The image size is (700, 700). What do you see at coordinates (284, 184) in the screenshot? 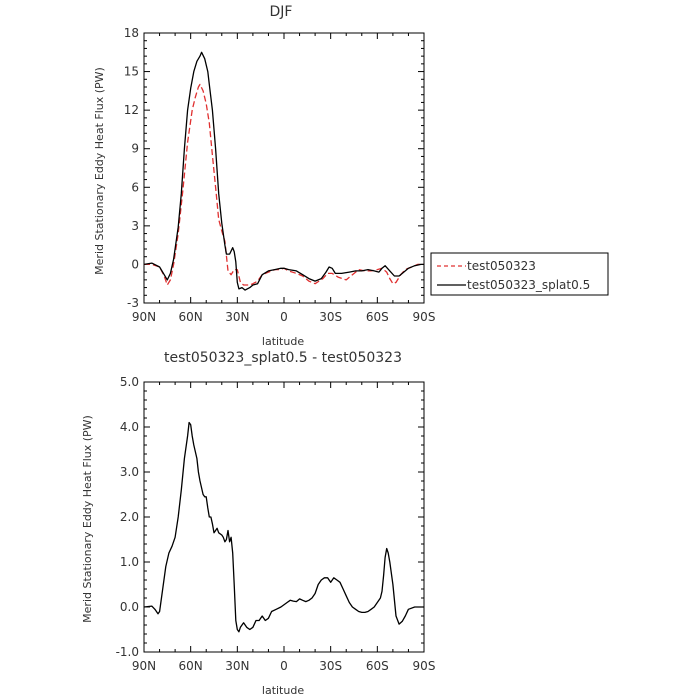
I see `series-line-test050323` at bounding box center [284, 184].